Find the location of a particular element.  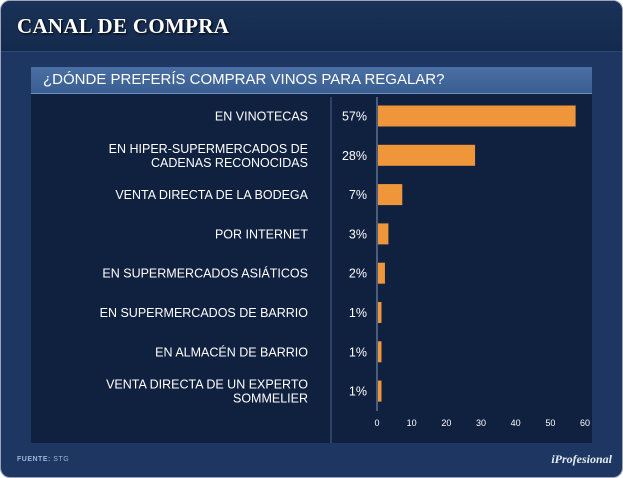

value-label: 3% is located at coordinates (358, 234).